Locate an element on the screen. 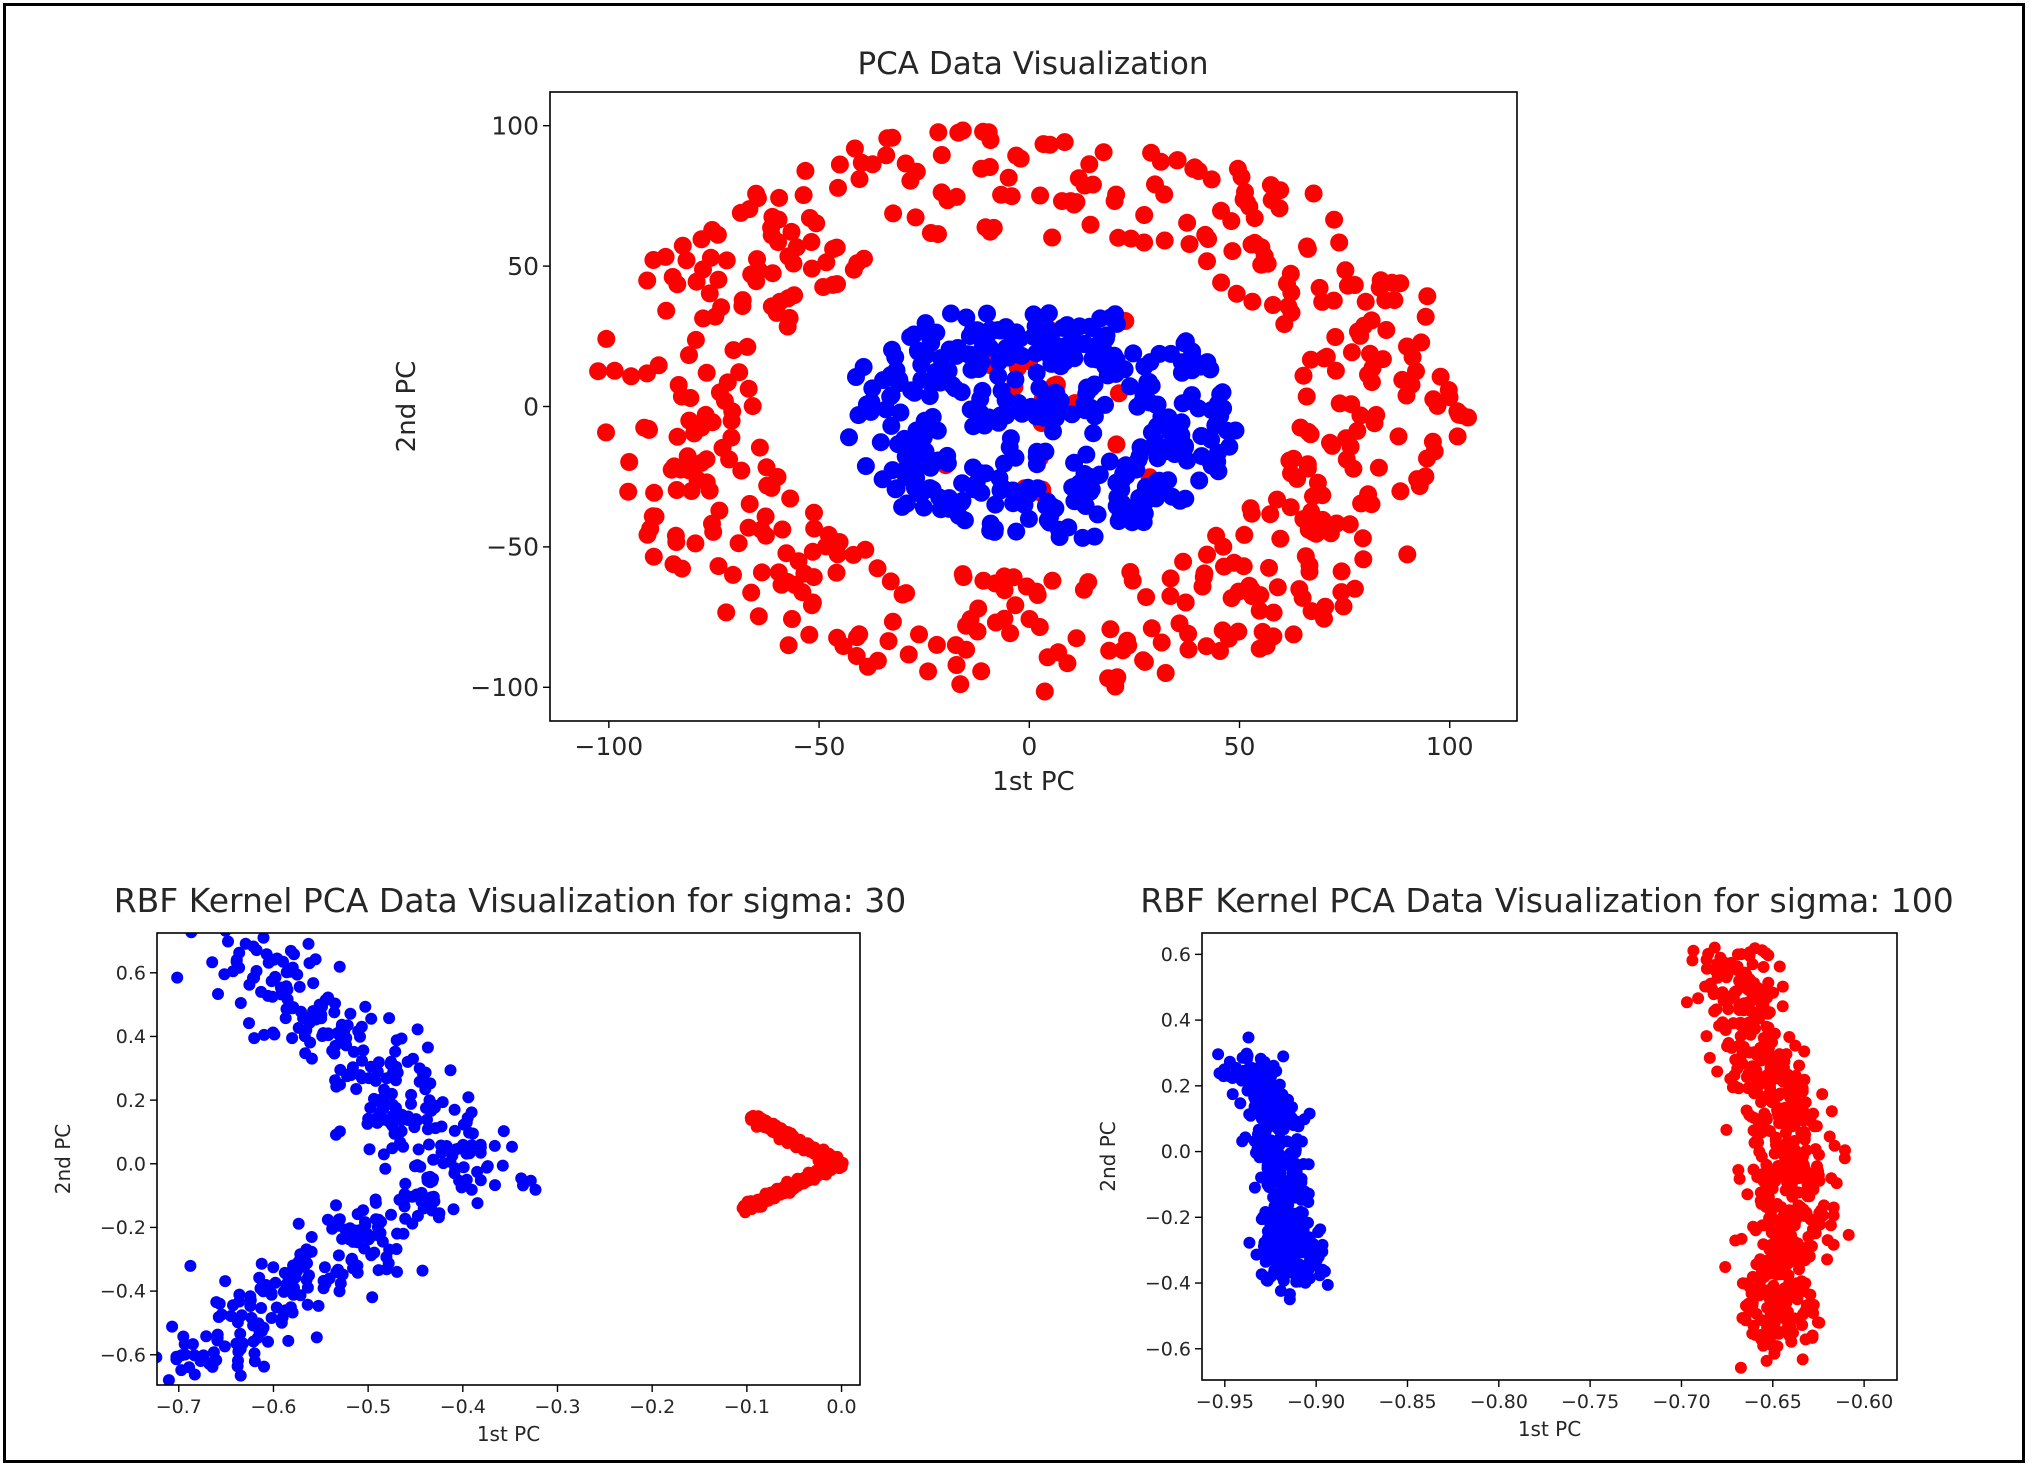  y-axis-label: 2nd PC is located at coordinates (407, 407).